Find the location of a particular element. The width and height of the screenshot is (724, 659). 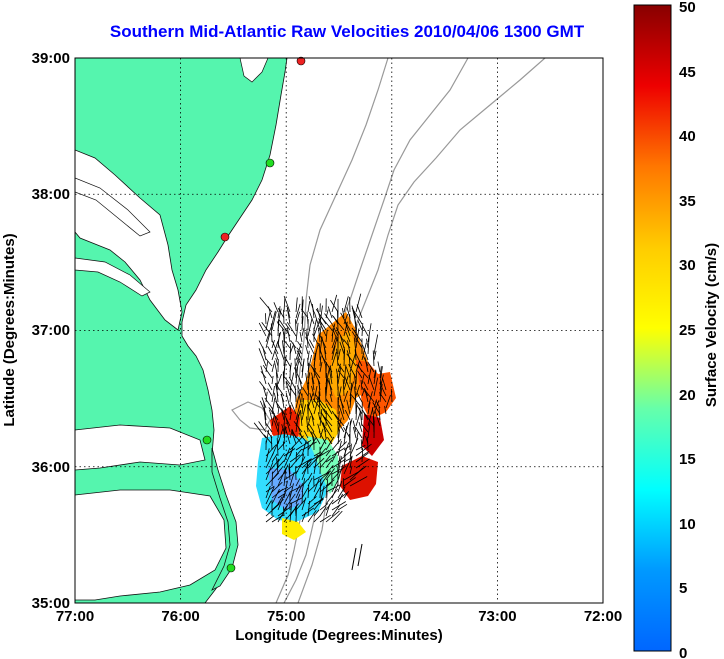

albemarle-sound is located at coordinates (140, 447).